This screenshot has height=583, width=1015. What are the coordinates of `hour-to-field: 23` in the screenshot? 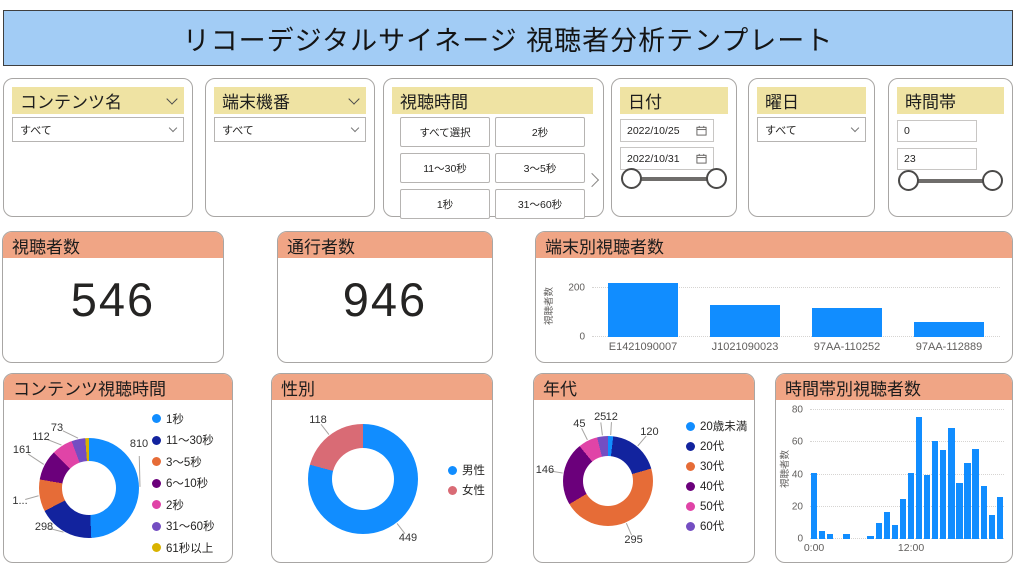 It's located at (937, 159).